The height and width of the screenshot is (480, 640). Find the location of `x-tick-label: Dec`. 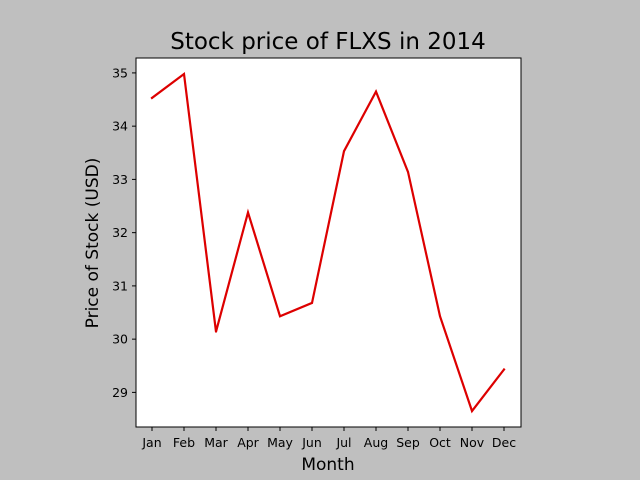

x-tick-label: Dec is located at coordinates (504, 442).